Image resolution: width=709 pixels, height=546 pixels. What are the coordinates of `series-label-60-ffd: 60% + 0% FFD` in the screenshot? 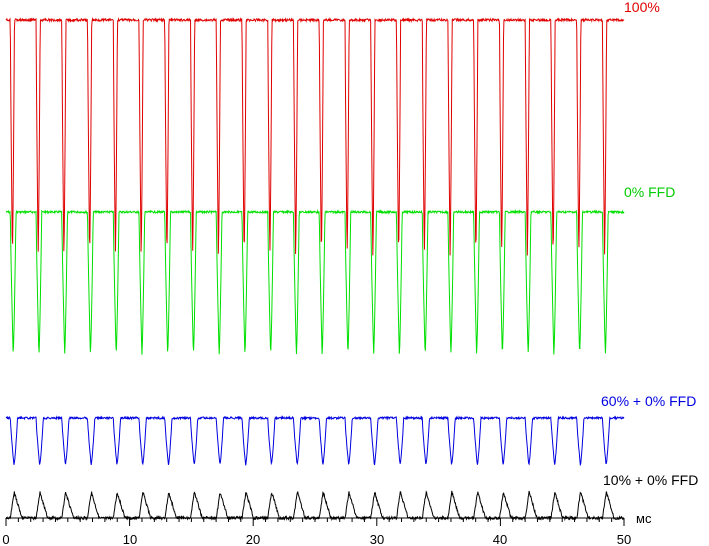 It's located at (648, 401).